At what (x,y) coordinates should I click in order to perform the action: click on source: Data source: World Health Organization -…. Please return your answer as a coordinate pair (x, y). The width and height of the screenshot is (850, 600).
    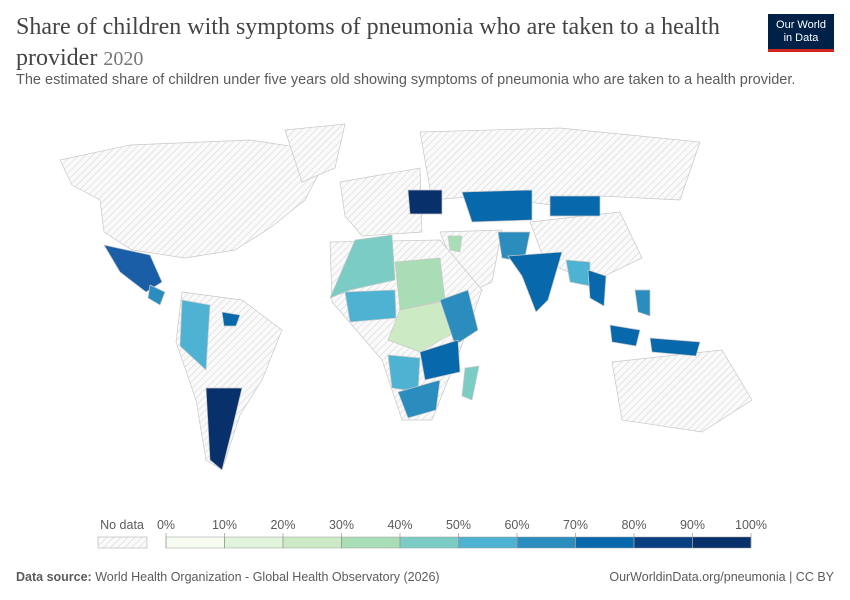
    Looking at the image, I should click on (228, 577).